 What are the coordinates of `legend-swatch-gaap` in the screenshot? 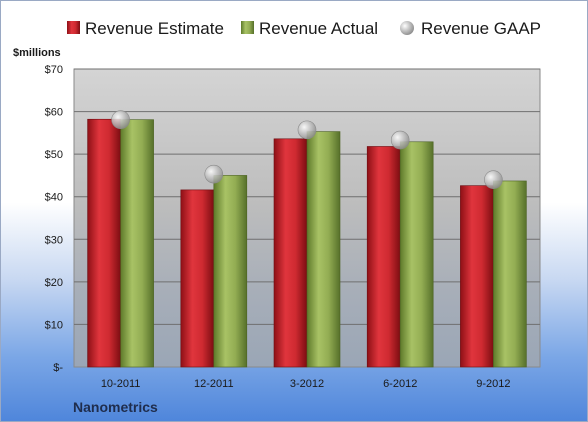 It's located at (407, 28).